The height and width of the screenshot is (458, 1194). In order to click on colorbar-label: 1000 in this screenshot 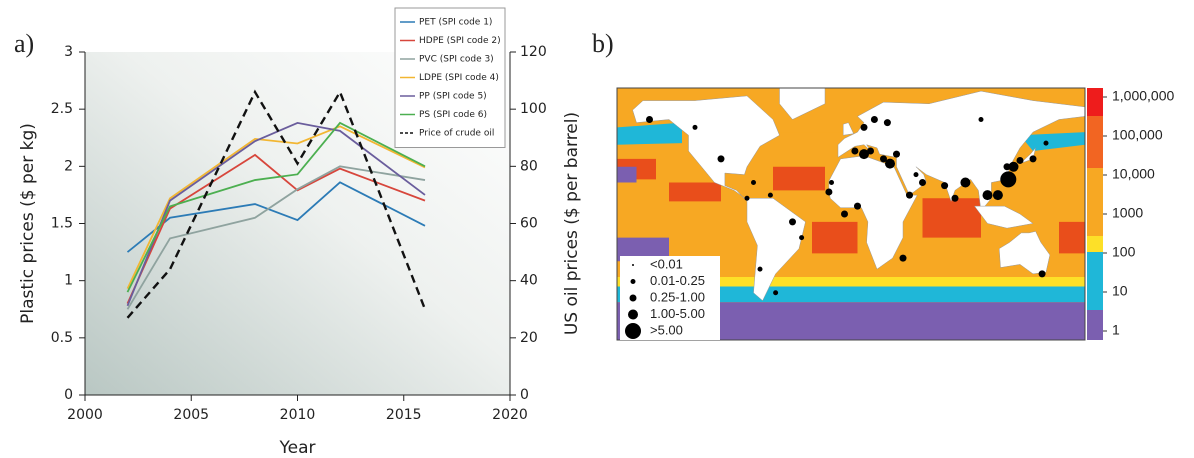, I will do `click(1127, 213)`.